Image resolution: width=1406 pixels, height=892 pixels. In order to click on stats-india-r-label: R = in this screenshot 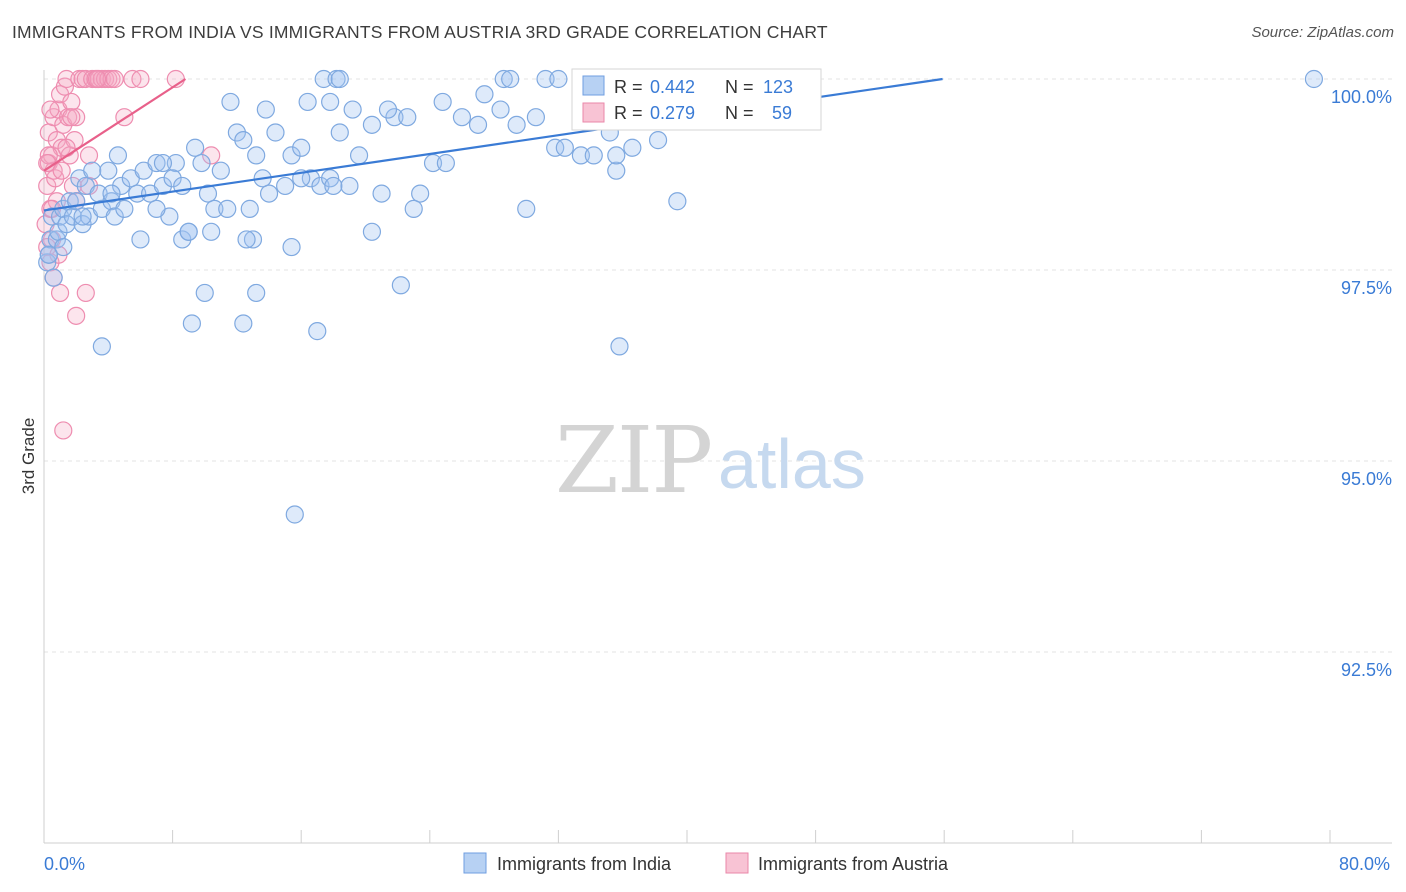, I will do `click(628, 87)`.